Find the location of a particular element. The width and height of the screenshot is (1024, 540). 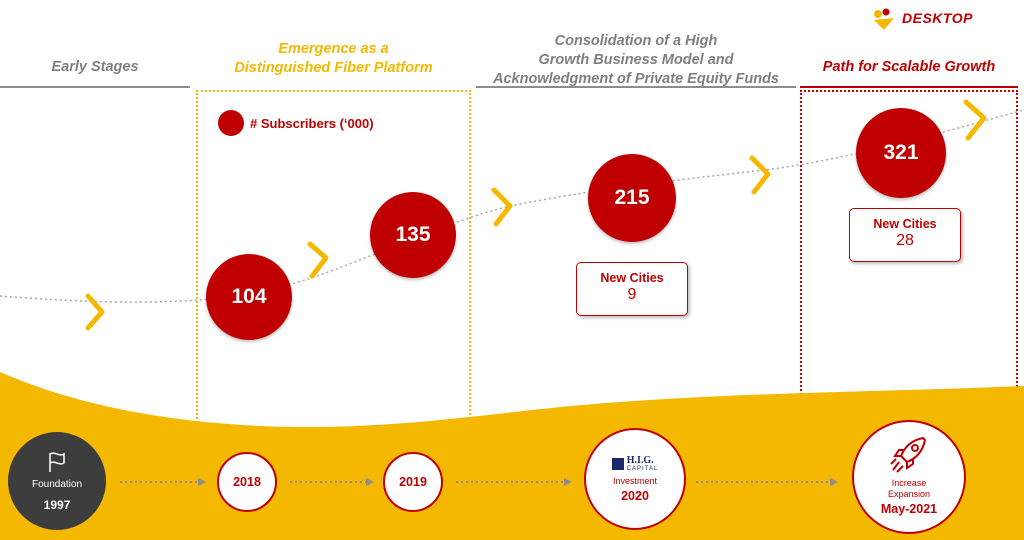

phase-title-scalable: Path for Scalable Growth is located at coordinates (909, 67).